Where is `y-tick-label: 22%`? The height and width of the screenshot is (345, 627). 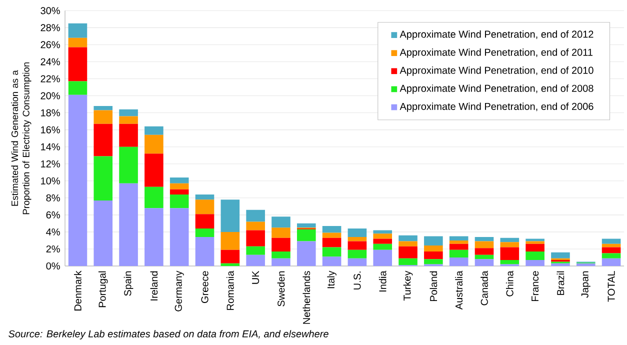 y-tick-label: 22% is located at coordinates (50, 78).